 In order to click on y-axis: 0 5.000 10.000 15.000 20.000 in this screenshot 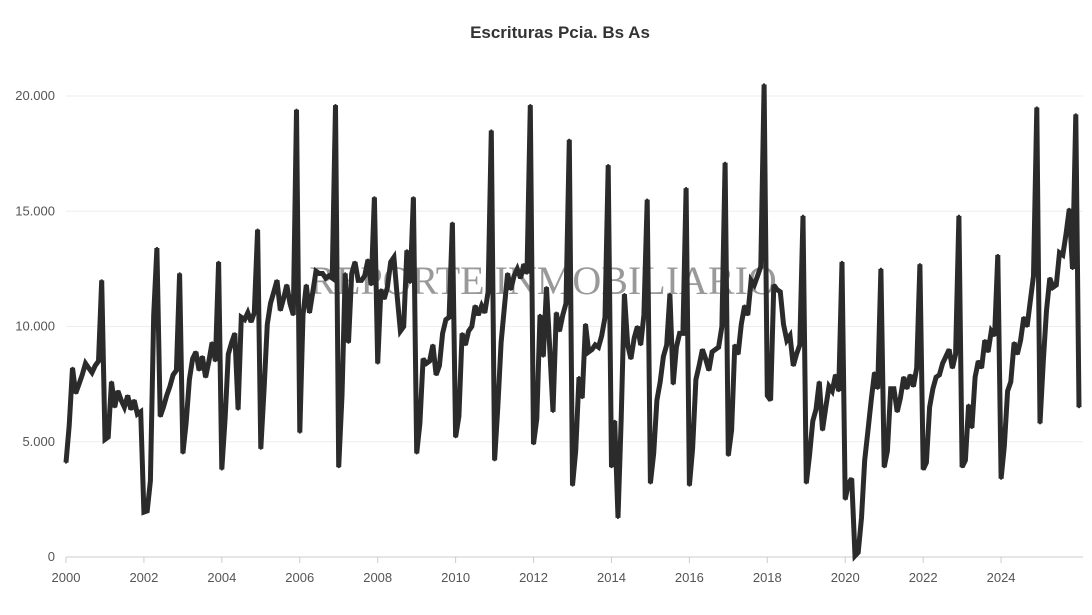, I will do `click(35, 326)`.